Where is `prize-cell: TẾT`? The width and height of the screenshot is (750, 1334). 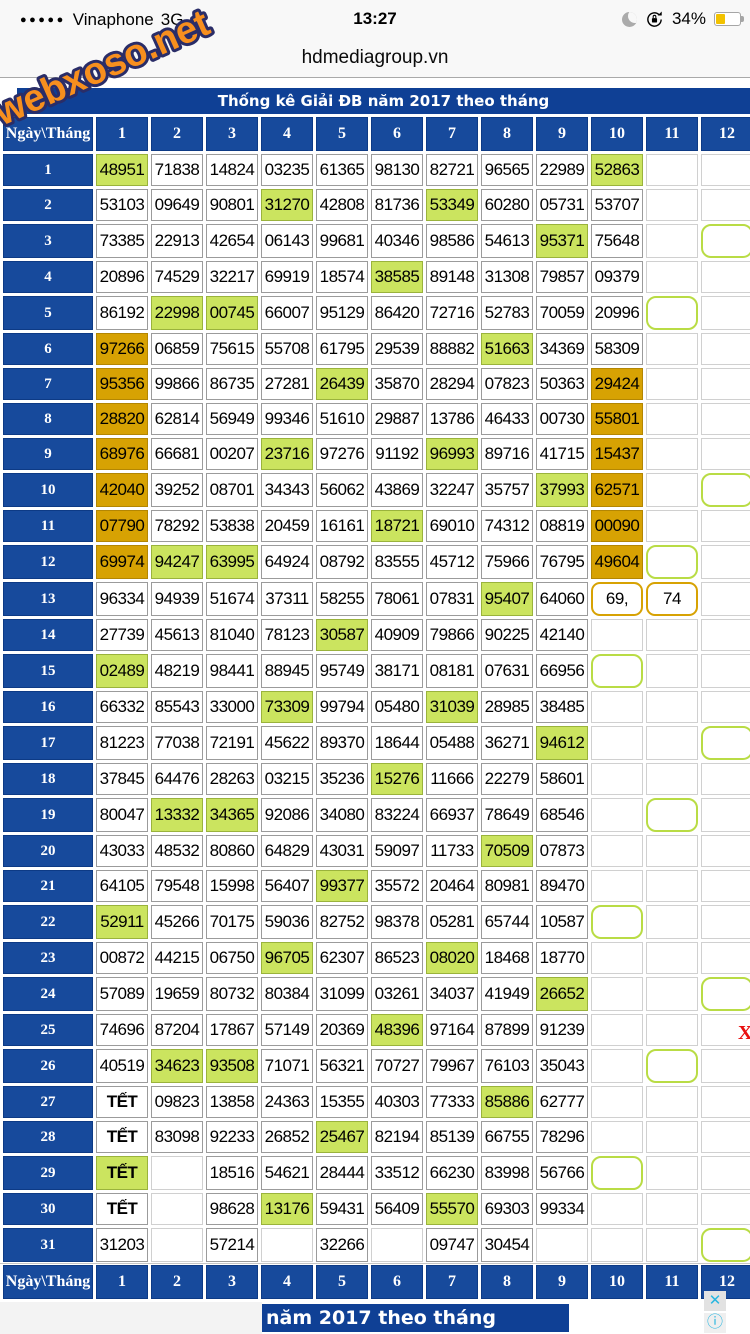
prize-cell: TẾT is located at coordinates (122, 1102).